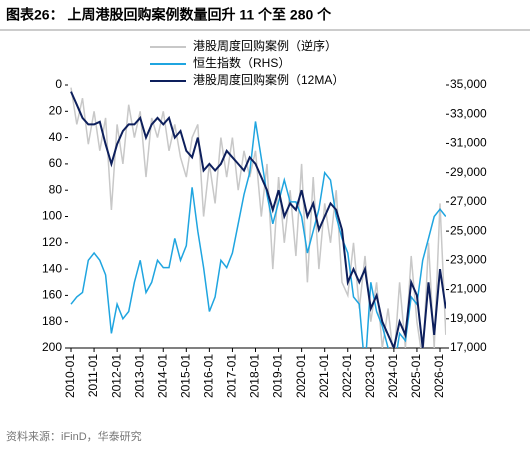 This screenshot has width=530, height=454. I want to click on y-tick-label: 100, so click(52, 216).